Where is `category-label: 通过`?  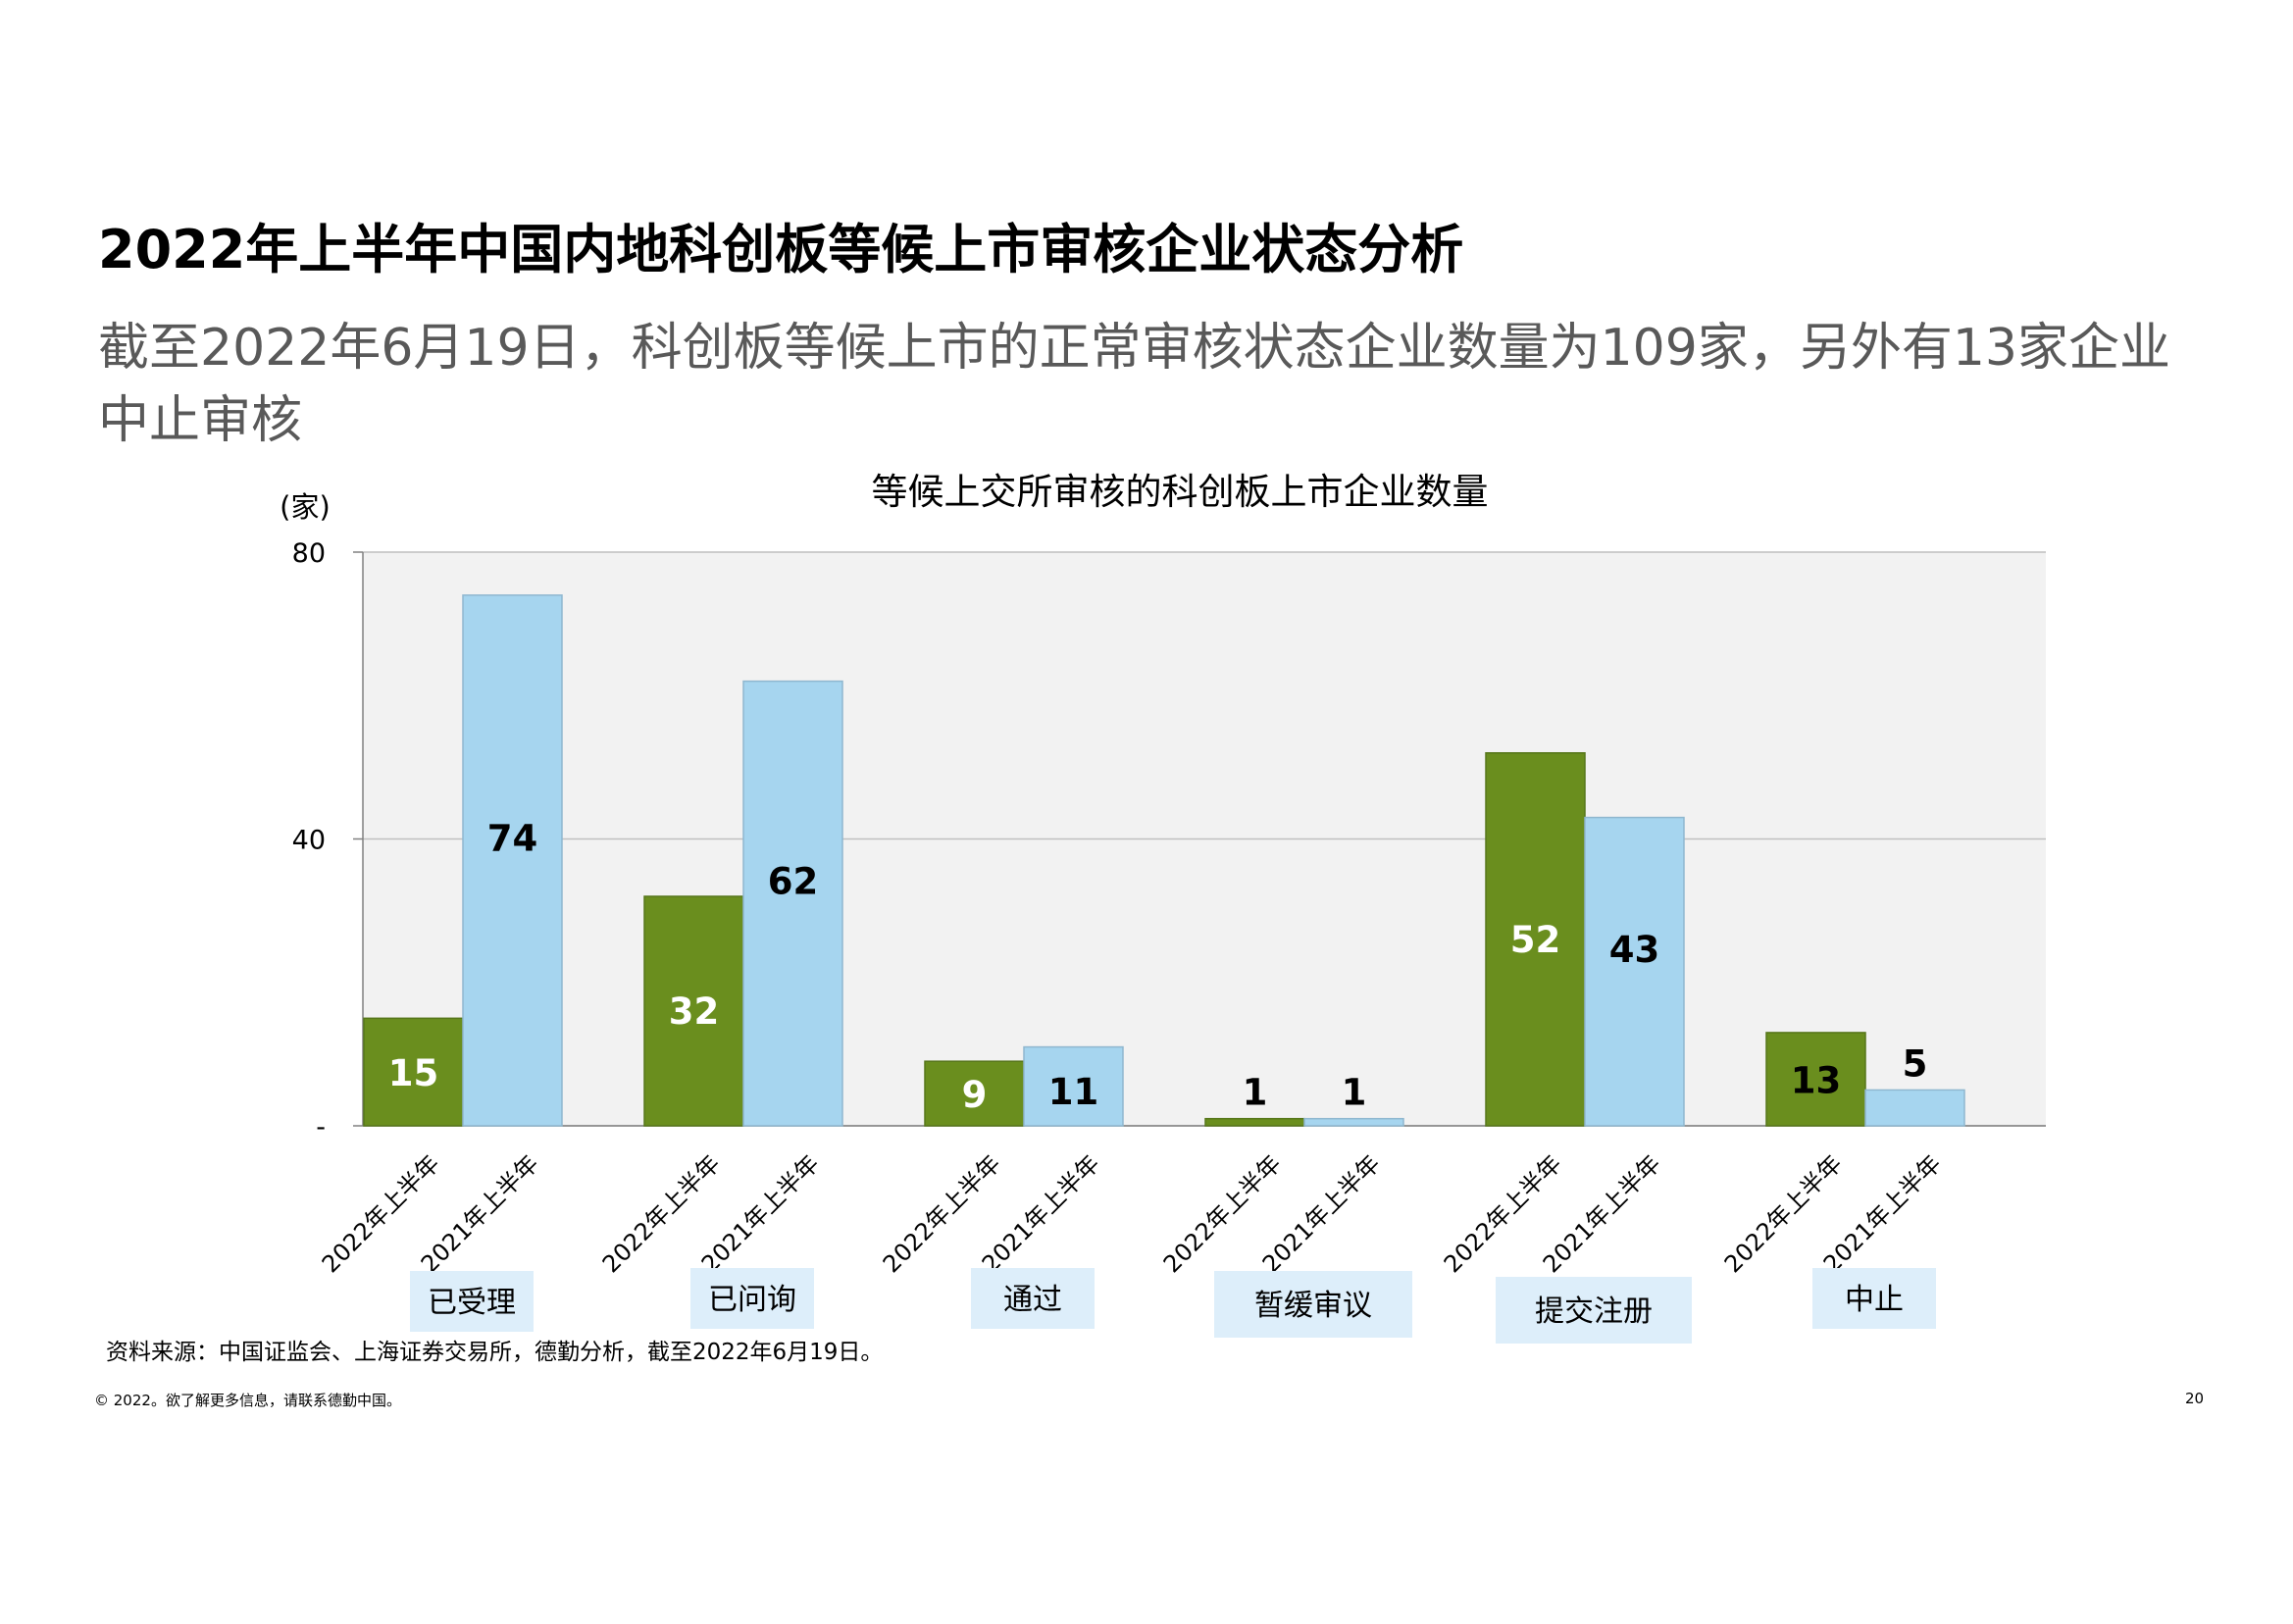
category-label: 通过 is located at coordinates (1032, 1300).